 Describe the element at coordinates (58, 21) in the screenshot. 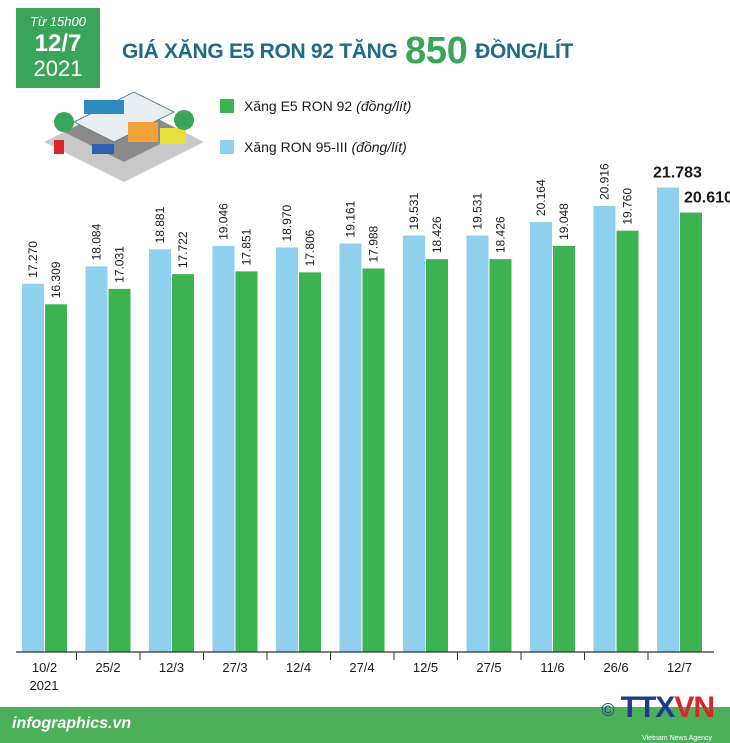

I see `date-from-time: Từ 15h00` at that location.